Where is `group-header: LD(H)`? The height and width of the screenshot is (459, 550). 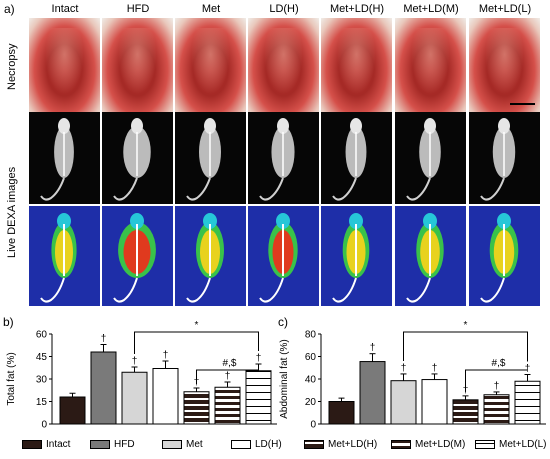 group-header: LD(H) is located at coordinates (284, 9).